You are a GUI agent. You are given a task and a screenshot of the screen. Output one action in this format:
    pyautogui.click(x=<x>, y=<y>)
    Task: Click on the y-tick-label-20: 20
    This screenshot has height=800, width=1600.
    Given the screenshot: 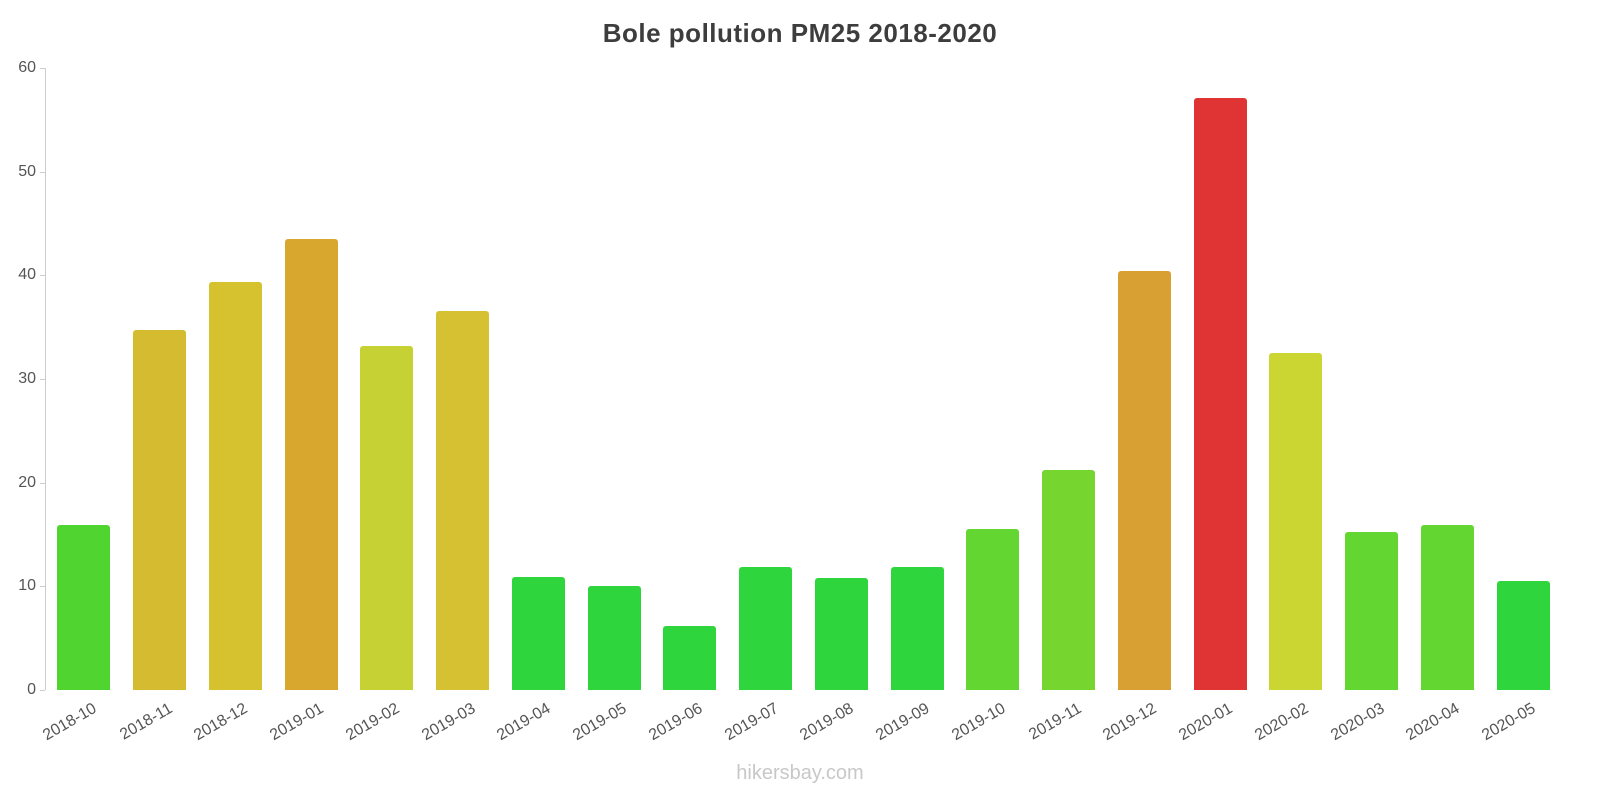 What is the action you would take?
    pyautogui.click(x=27, y=482)
    